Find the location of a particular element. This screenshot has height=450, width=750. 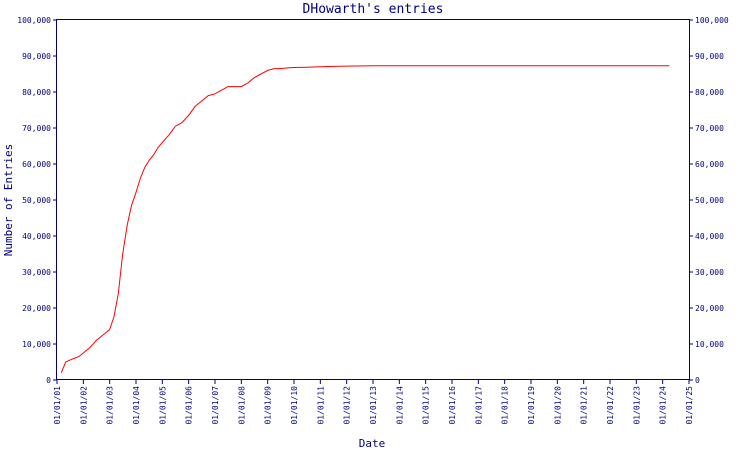

x-tick-label: 01/01/06 is located at coordinates (189, 405).